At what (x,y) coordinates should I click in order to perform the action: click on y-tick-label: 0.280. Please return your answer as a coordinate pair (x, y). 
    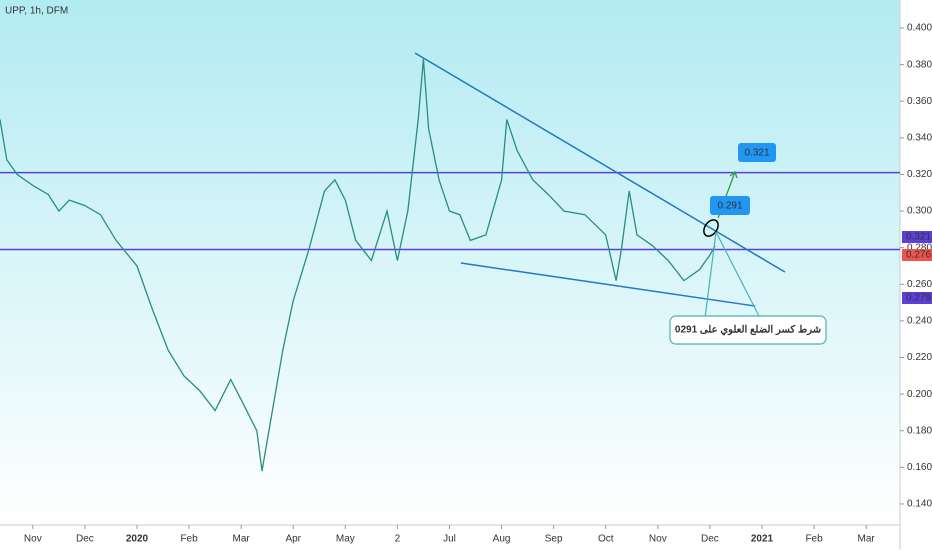
    Looking at the image, I should click on (919, 247).